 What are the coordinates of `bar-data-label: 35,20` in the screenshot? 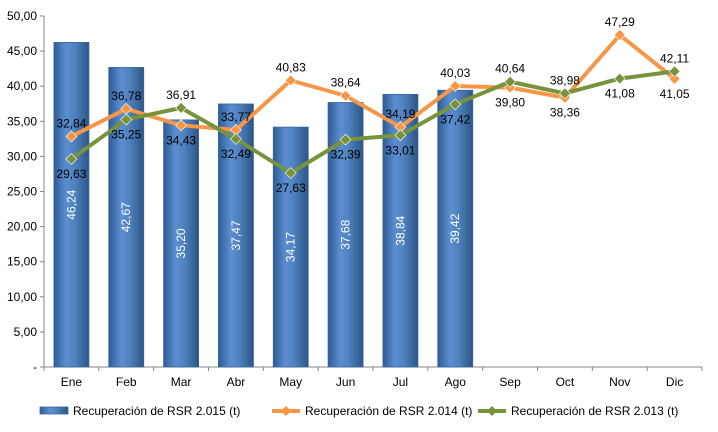 It's located at (181, 243).